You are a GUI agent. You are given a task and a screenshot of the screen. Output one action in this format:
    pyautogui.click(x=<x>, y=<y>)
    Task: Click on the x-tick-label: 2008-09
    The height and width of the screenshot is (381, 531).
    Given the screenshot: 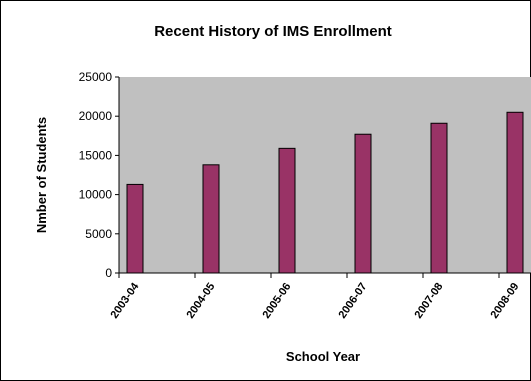 What is the action you would take?
    pyautogui.click(x=504, y=301)
    